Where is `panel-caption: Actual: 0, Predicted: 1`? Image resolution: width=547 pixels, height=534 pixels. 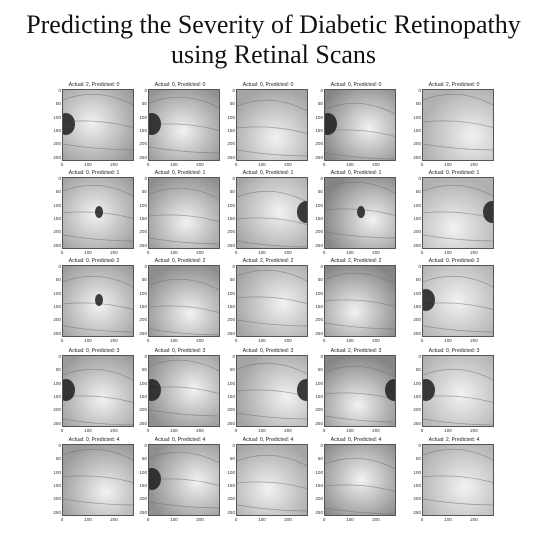 panel-caption: Actual: 0, Predicted: 1 is located at coordinates (180, 173).